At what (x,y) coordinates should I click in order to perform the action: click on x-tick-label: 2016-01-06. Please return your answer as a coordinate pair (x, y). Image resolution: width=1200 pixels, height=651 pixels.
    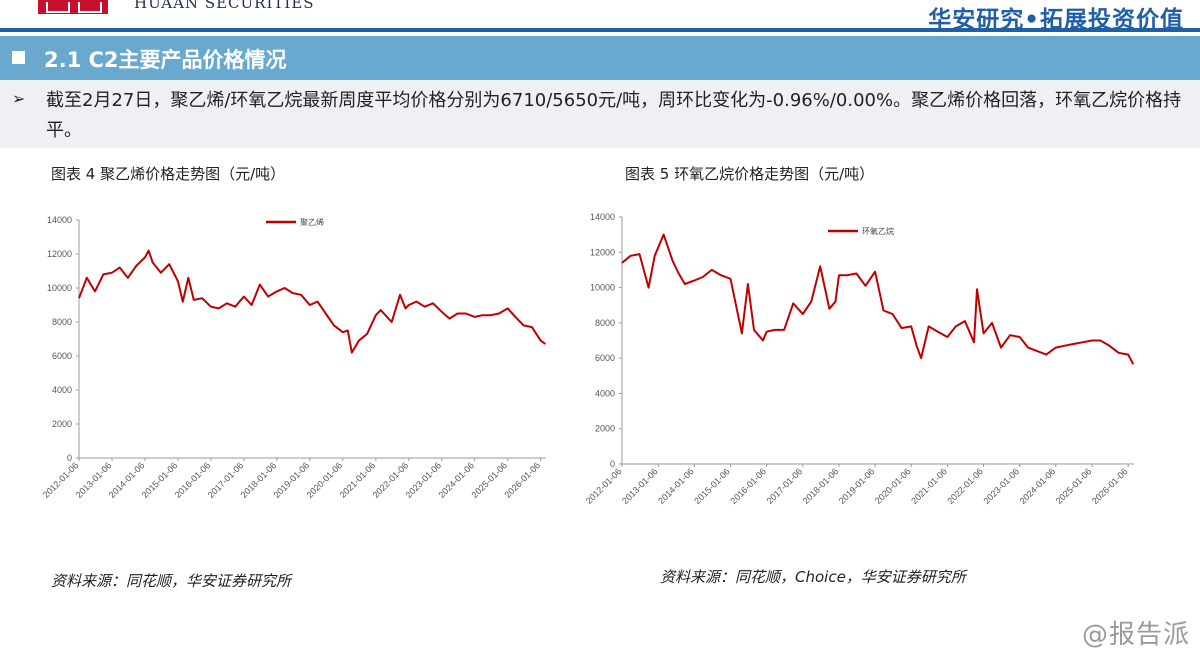
    Looking at the image, I should click on (748, 486).